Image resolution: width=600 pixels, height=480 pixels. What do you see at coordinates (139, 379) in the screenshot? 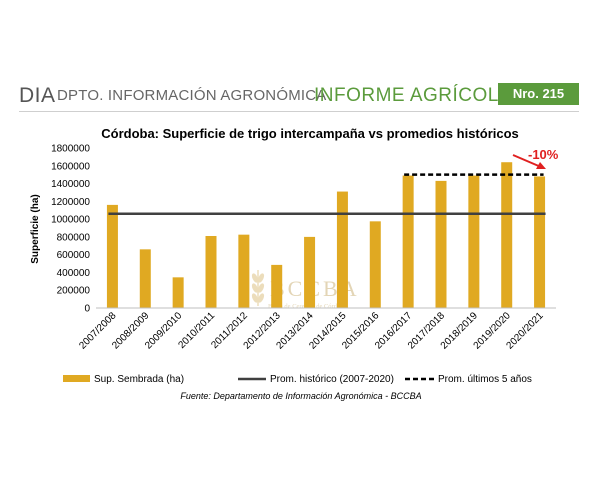
I see `legend-label-bars: Sup. Sembrada (ha)` at bounding box center [139, 379].